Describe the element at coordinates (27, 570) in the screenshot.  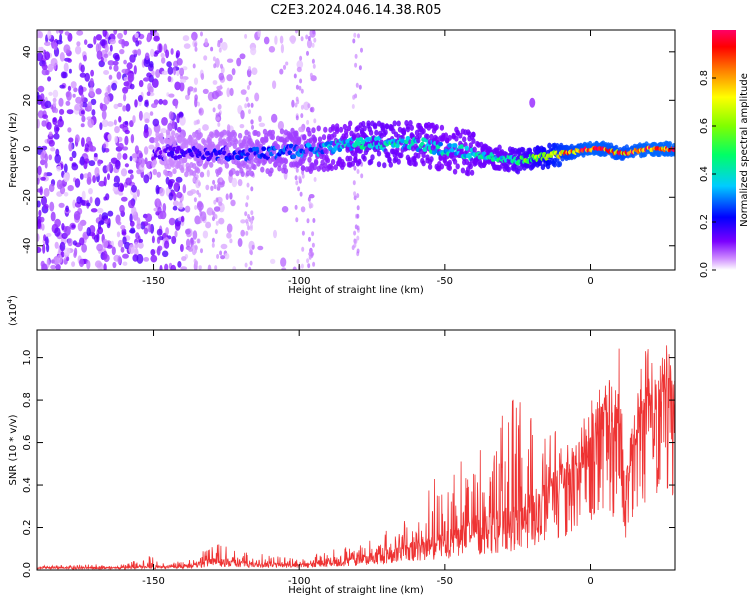
I see `y-tick-label: 0.0` at that location.